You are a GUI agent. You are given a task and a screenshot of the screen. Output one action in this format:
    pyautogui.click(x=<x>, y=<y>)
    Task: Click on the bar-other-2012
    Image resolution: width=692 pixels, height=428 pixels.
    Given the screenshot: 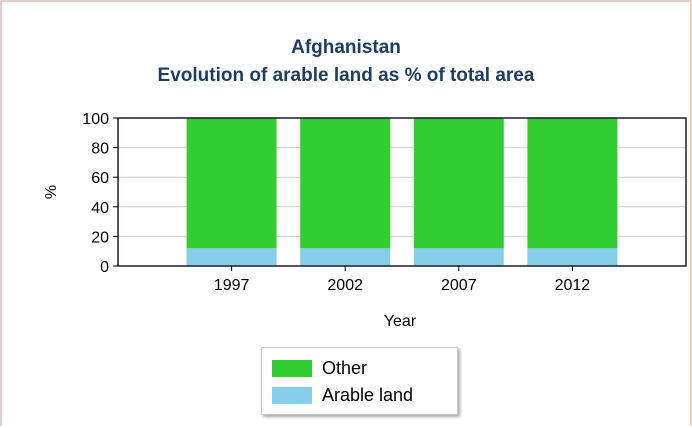 What is the action you would take?
    pyautogui.click(x=572, y=183)
    